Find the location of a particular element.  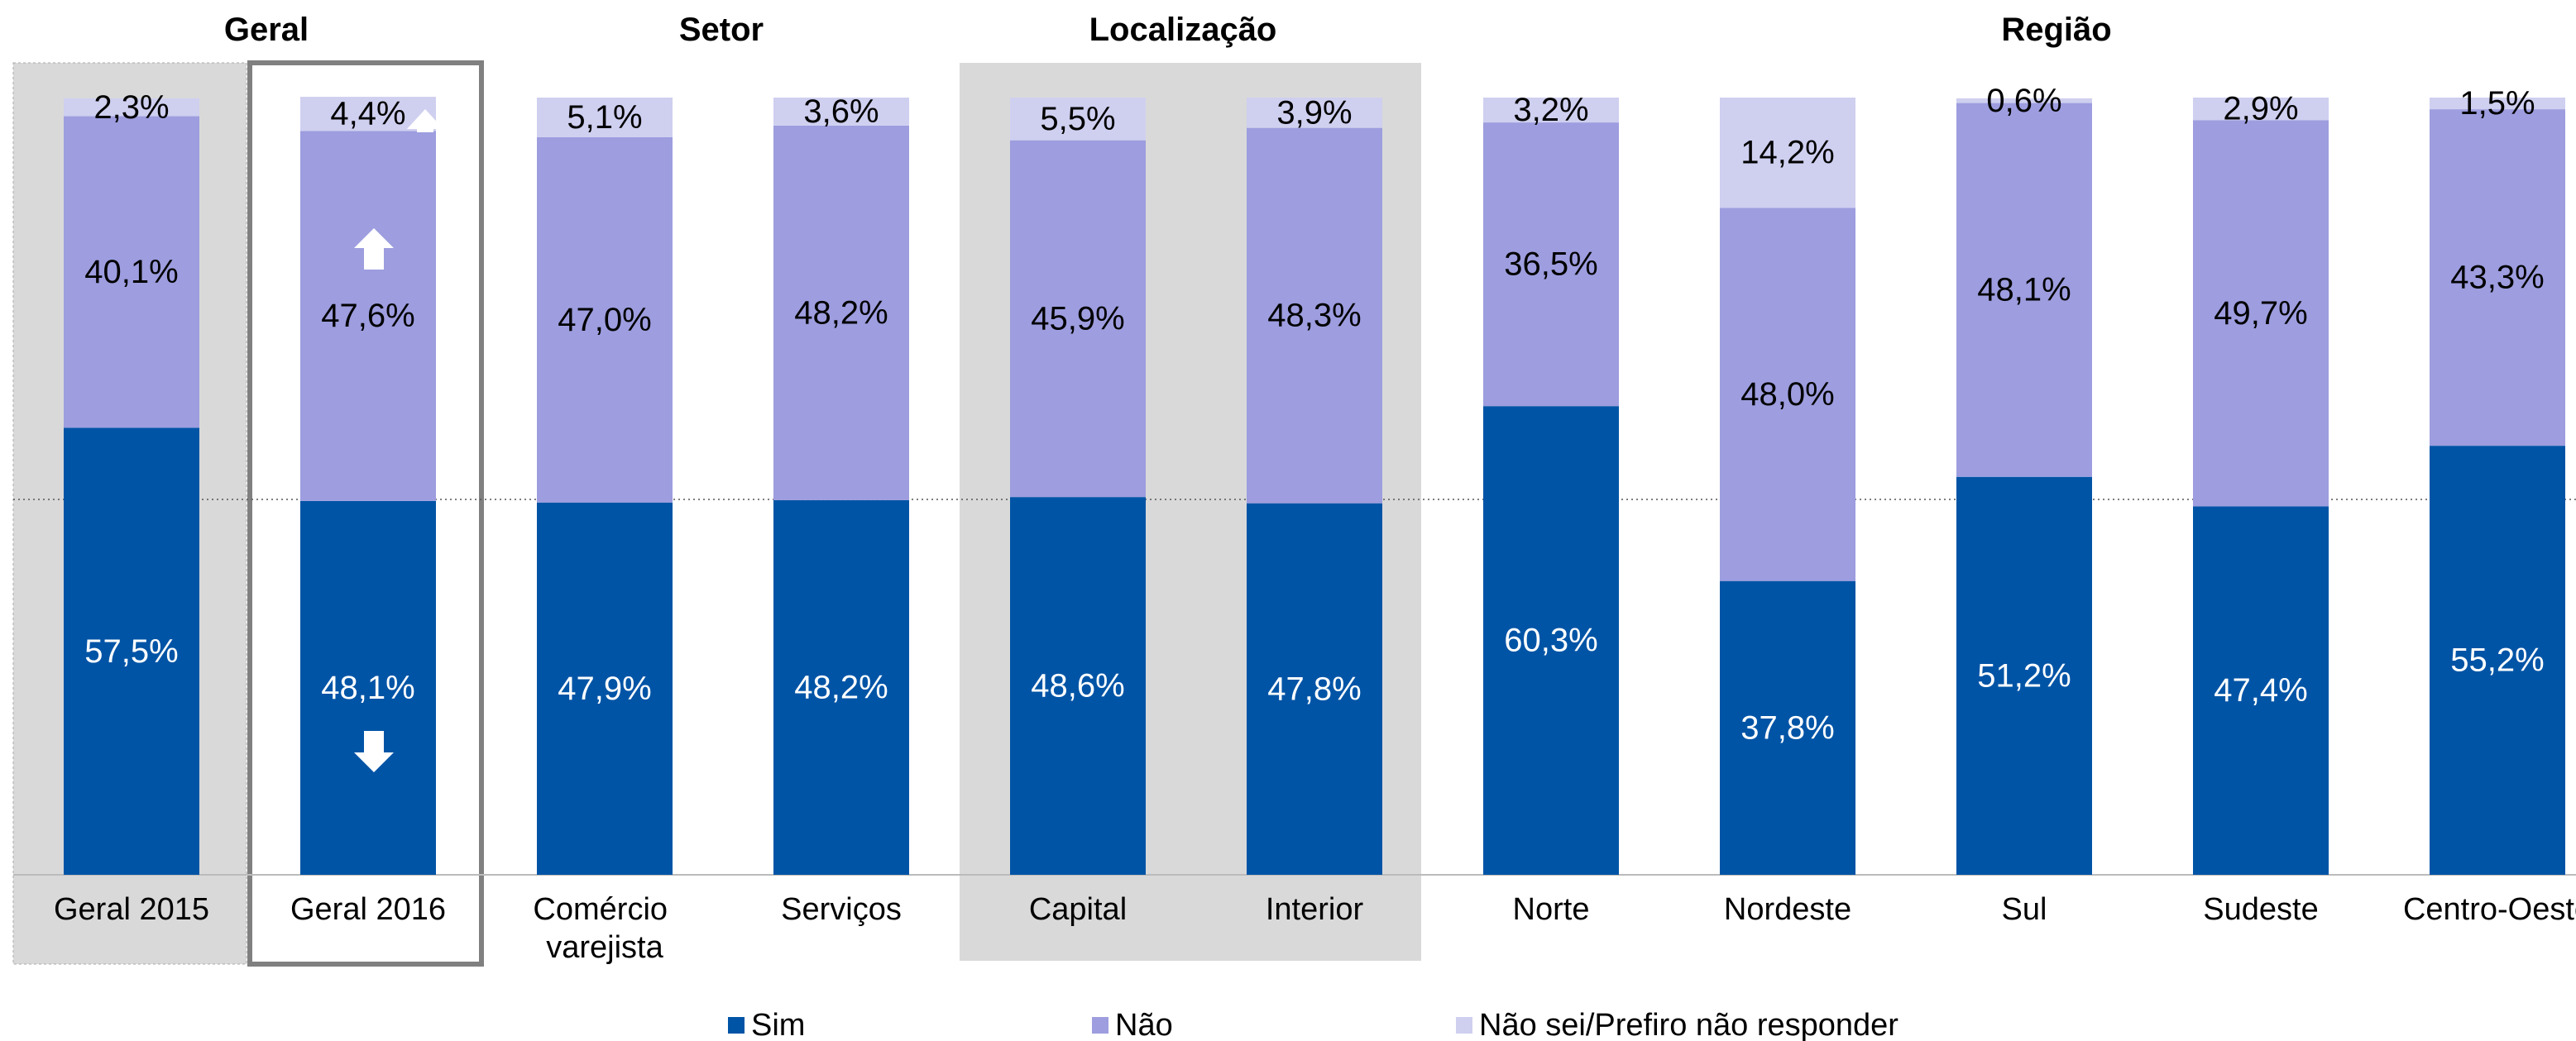

value-label: 36,5% is located at coordinates (1551, 264).